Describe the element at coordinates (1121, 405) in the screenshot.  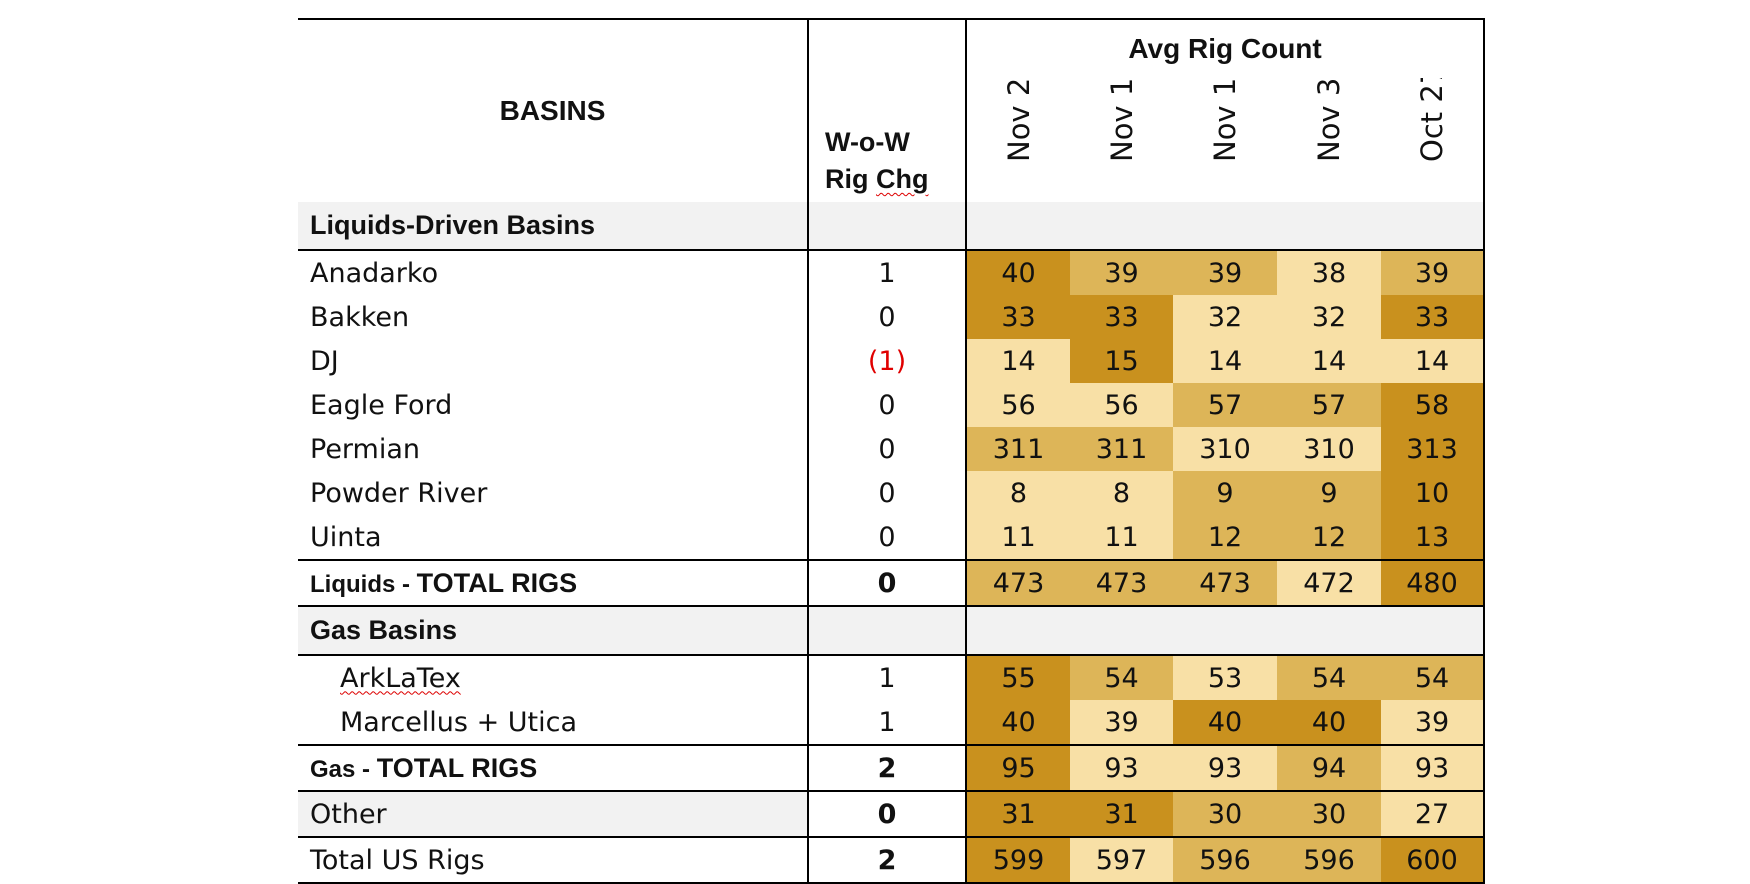
I see `rig-count-cell: 56` at that location.